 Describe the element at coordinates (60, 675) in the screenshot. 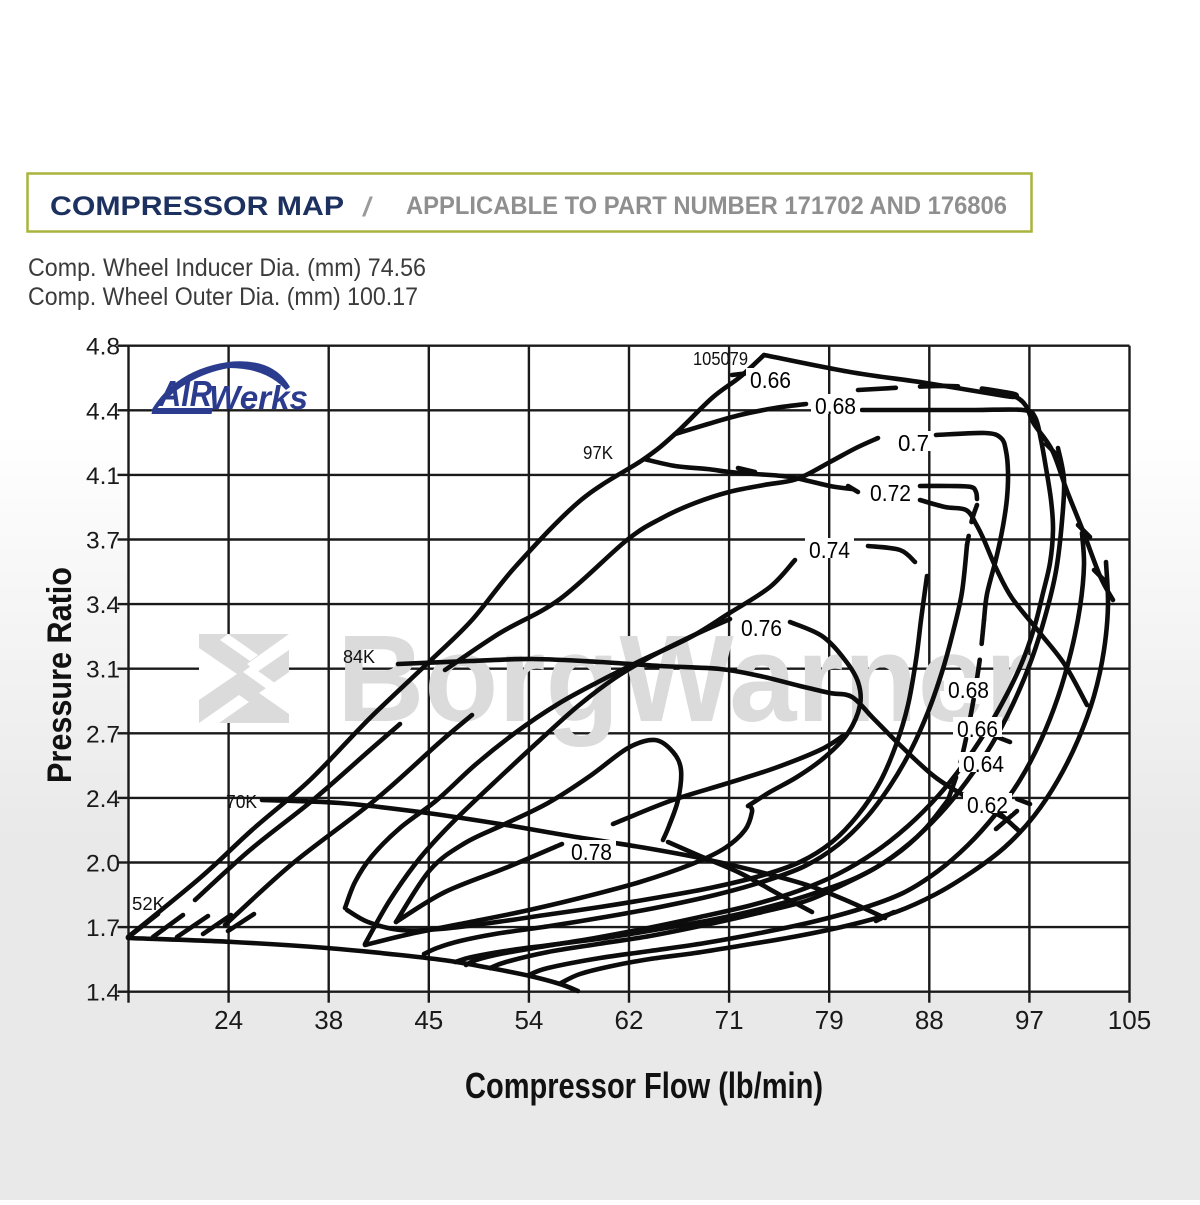

I see `svg-text: Pressure Ratio` at that location.